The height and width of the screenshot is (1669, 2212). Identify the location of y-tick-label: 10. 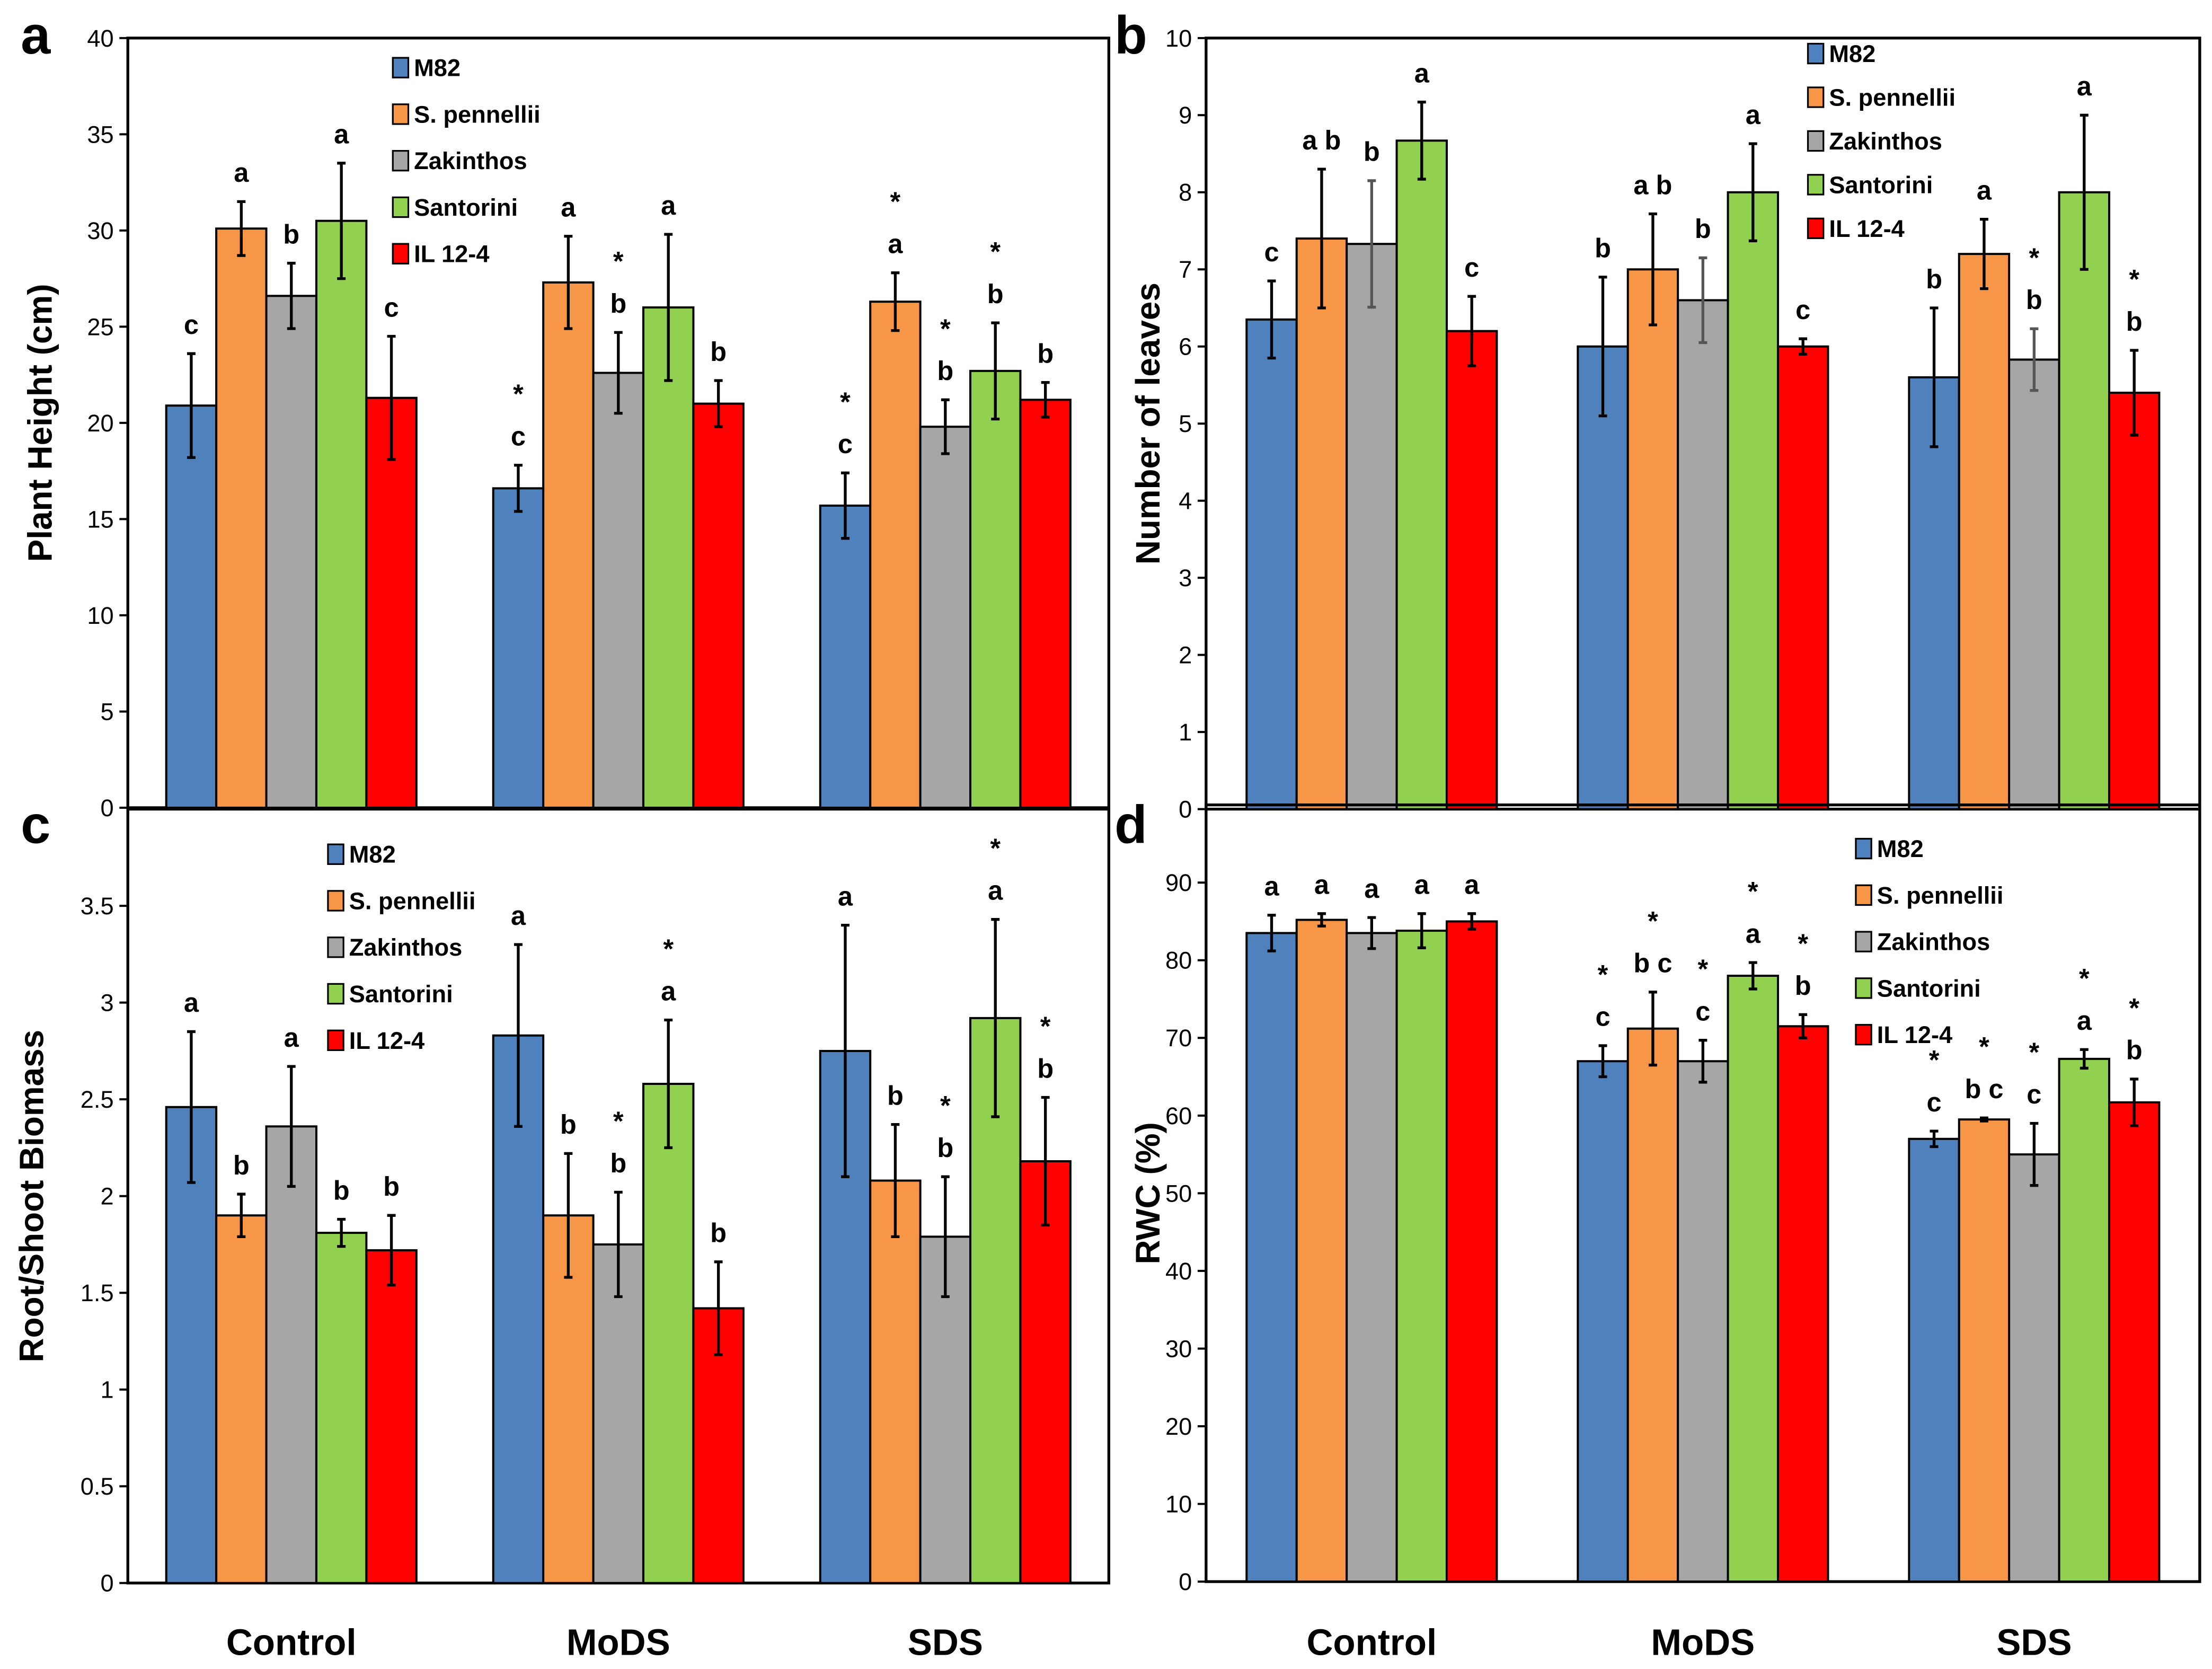
(1178, 39).